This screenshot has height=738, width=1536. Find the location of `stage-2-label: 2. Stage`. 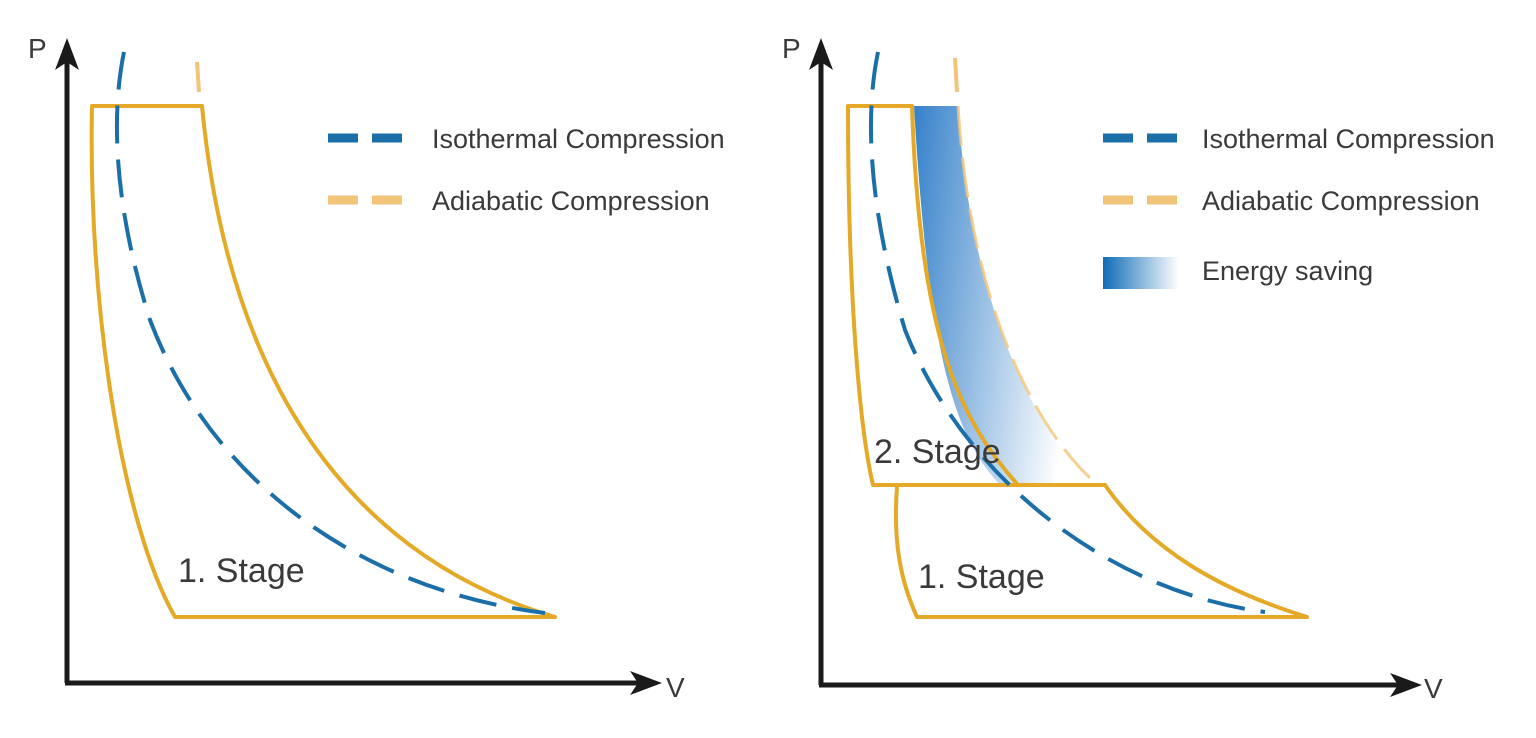

stage-2-label: 2. Stage is located at coordinates (937, 452).